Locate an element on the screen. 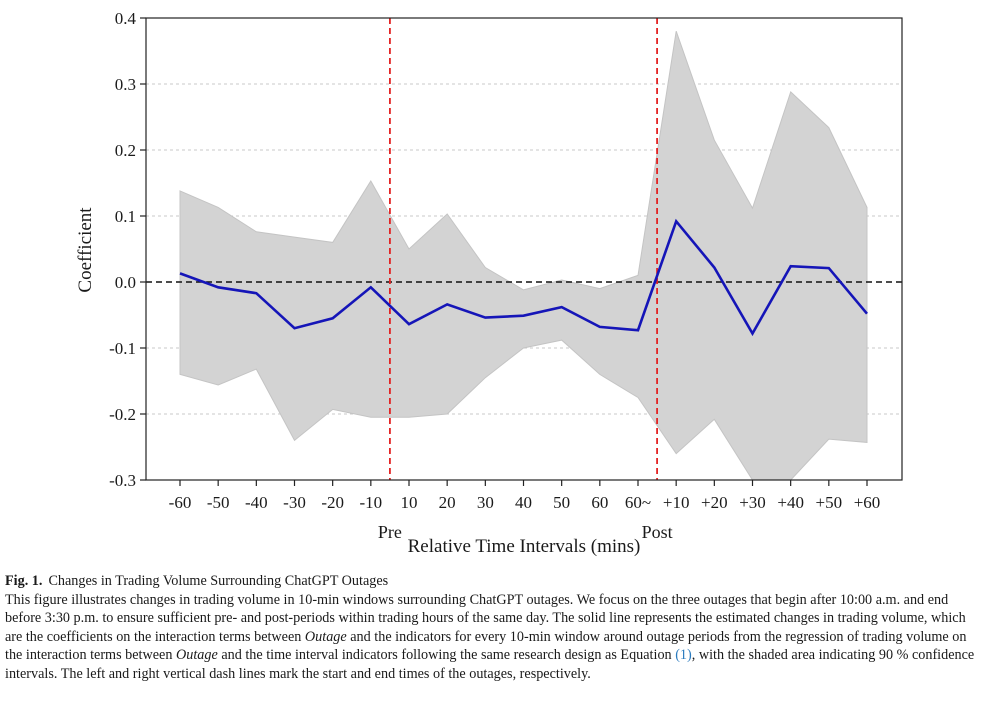  y-tick-label: 0.1 is located at coordinates (125, 216).